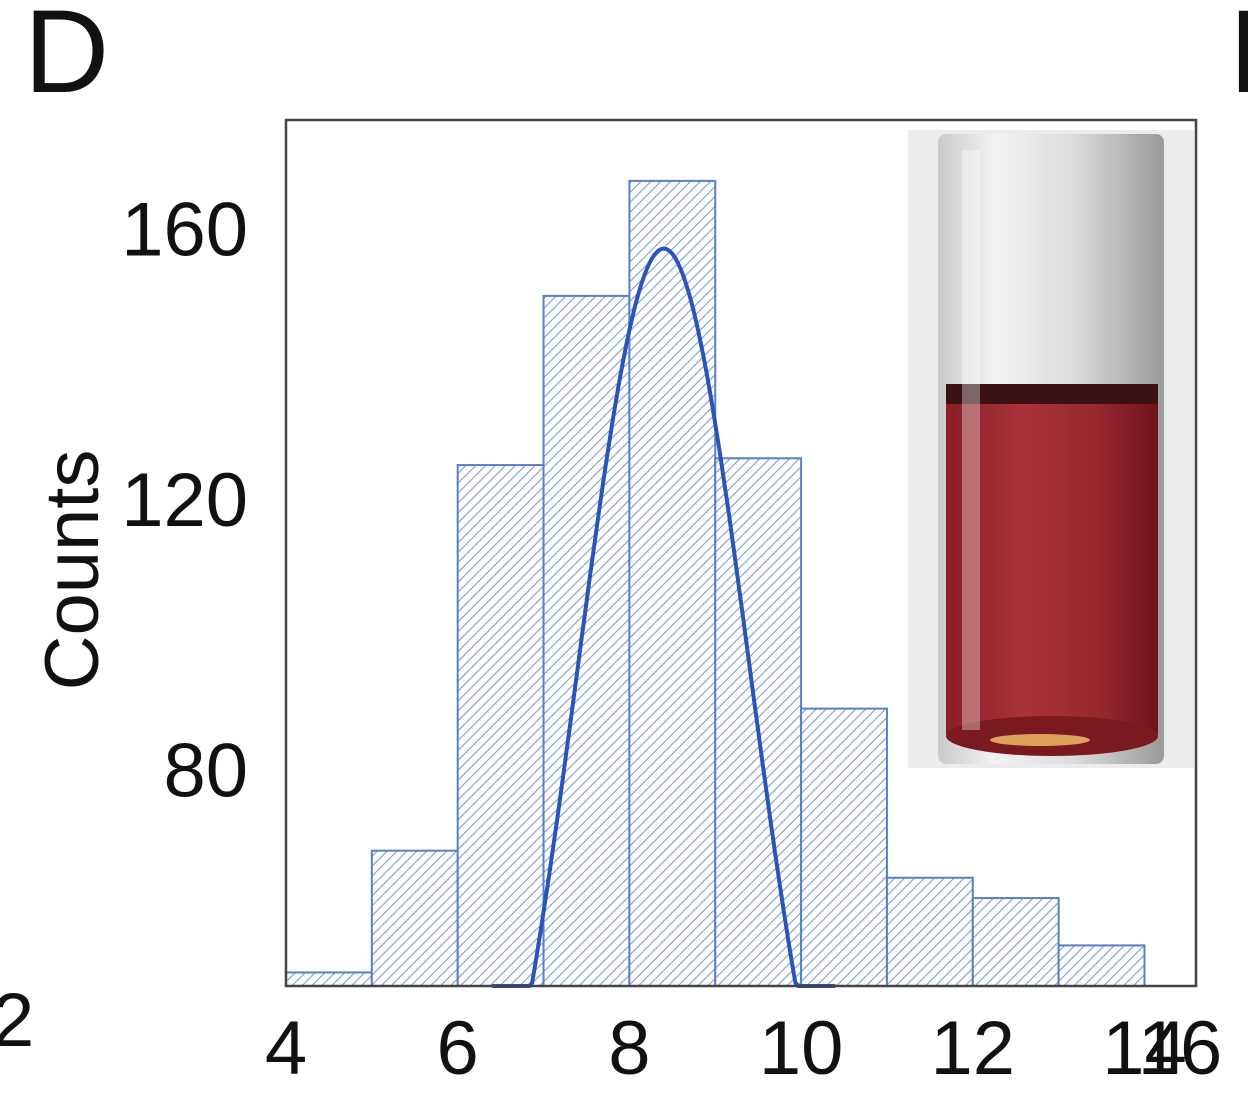 The image size is (1248, 1110). I want to click on x-tick-label: 16, so click(1180, 1048).